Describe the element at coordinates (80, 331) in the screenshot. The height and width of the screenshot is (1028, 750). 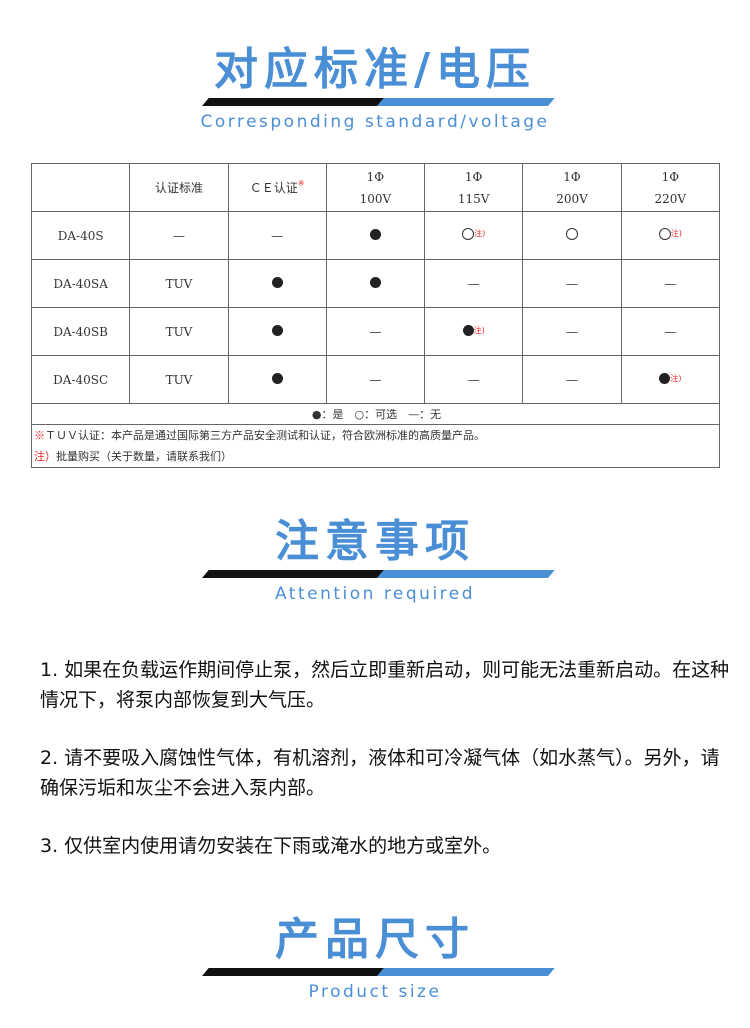
I see `model-cell: DA-40SB` at that location.